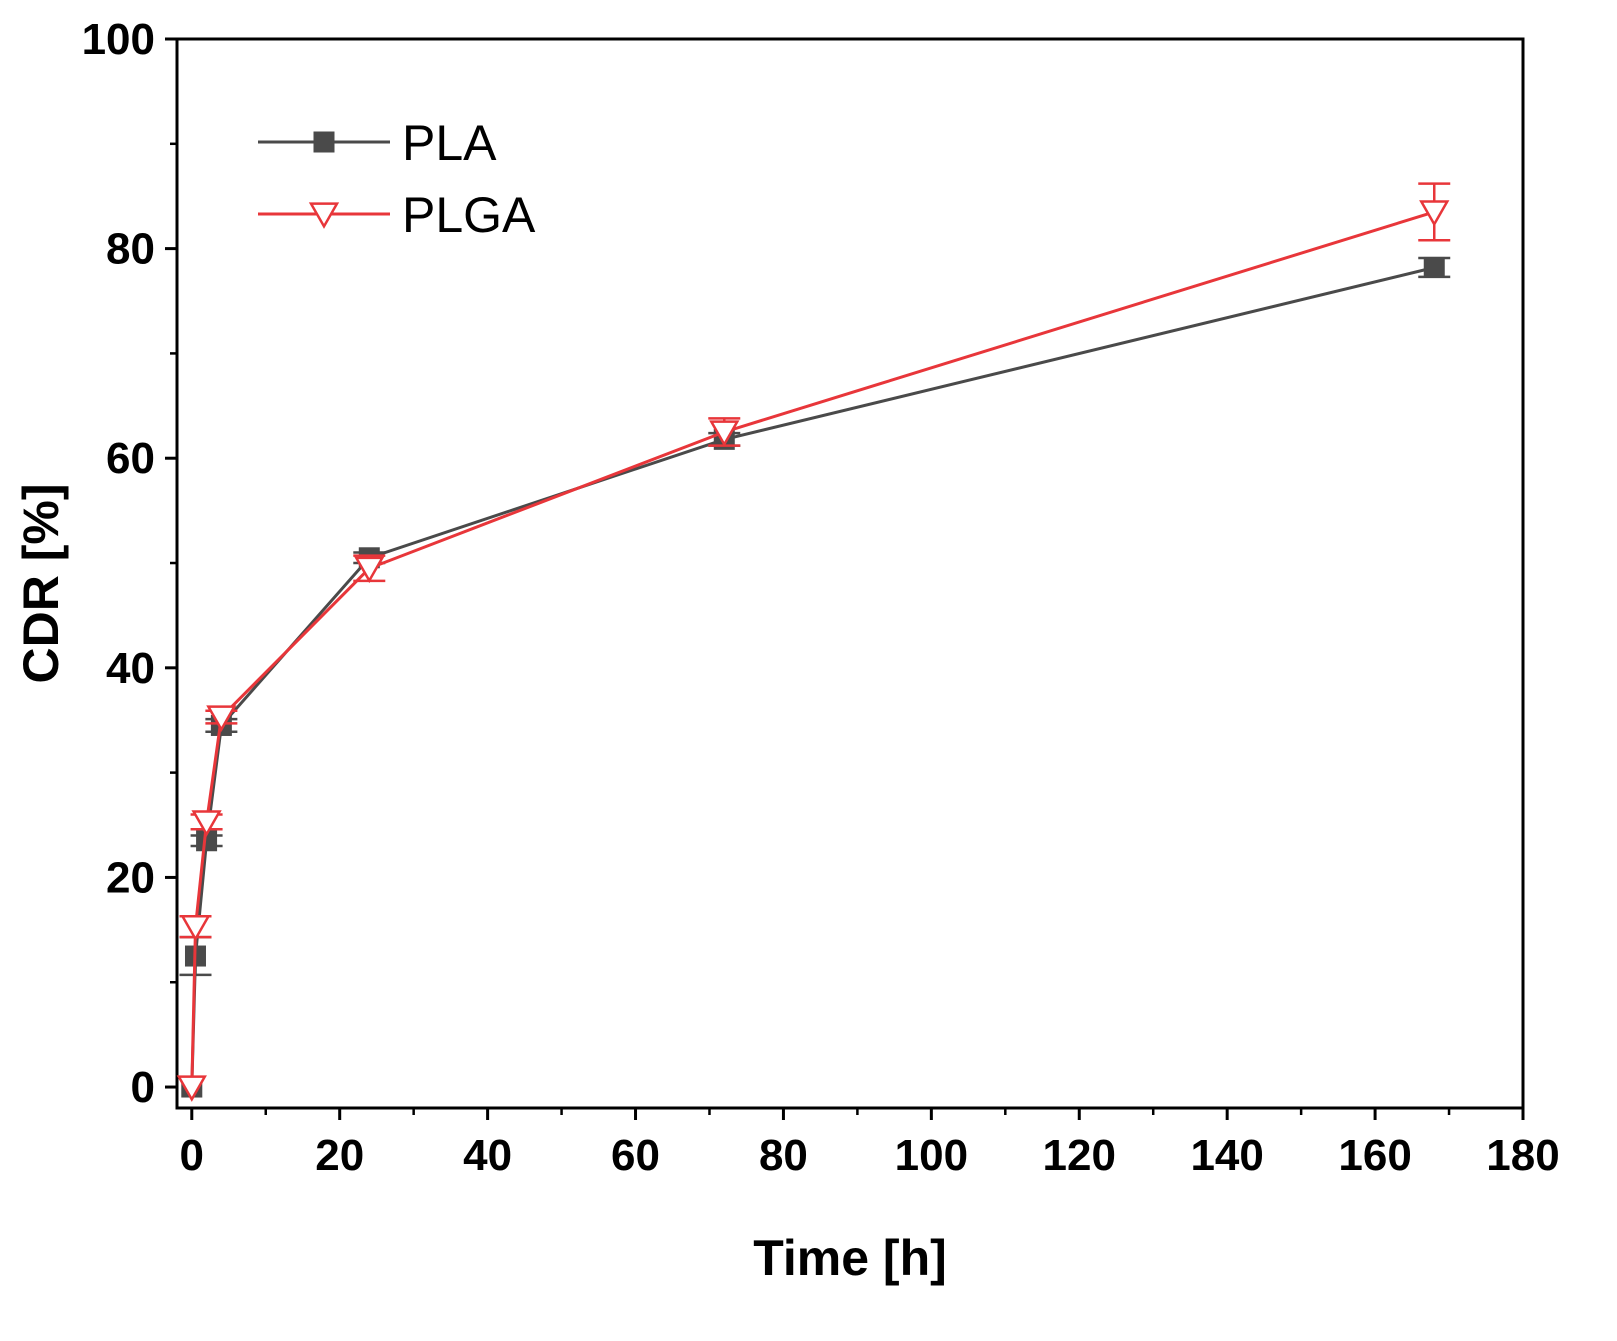  I want to click on y-tick-label-100: 100, so click(118, 39).